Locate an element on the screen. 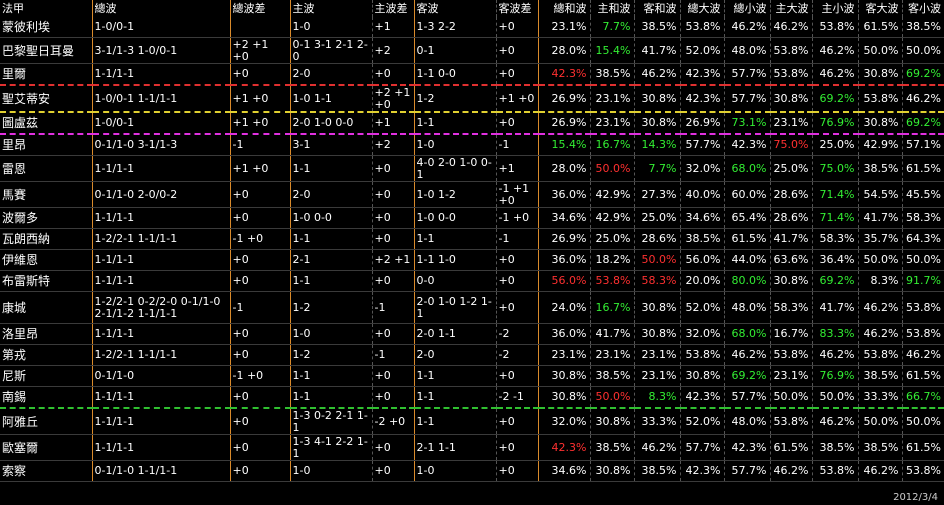 This screenshot has width=944, height=505. table-cell: 2-0 1-1 is located at coordinates (454, 334).